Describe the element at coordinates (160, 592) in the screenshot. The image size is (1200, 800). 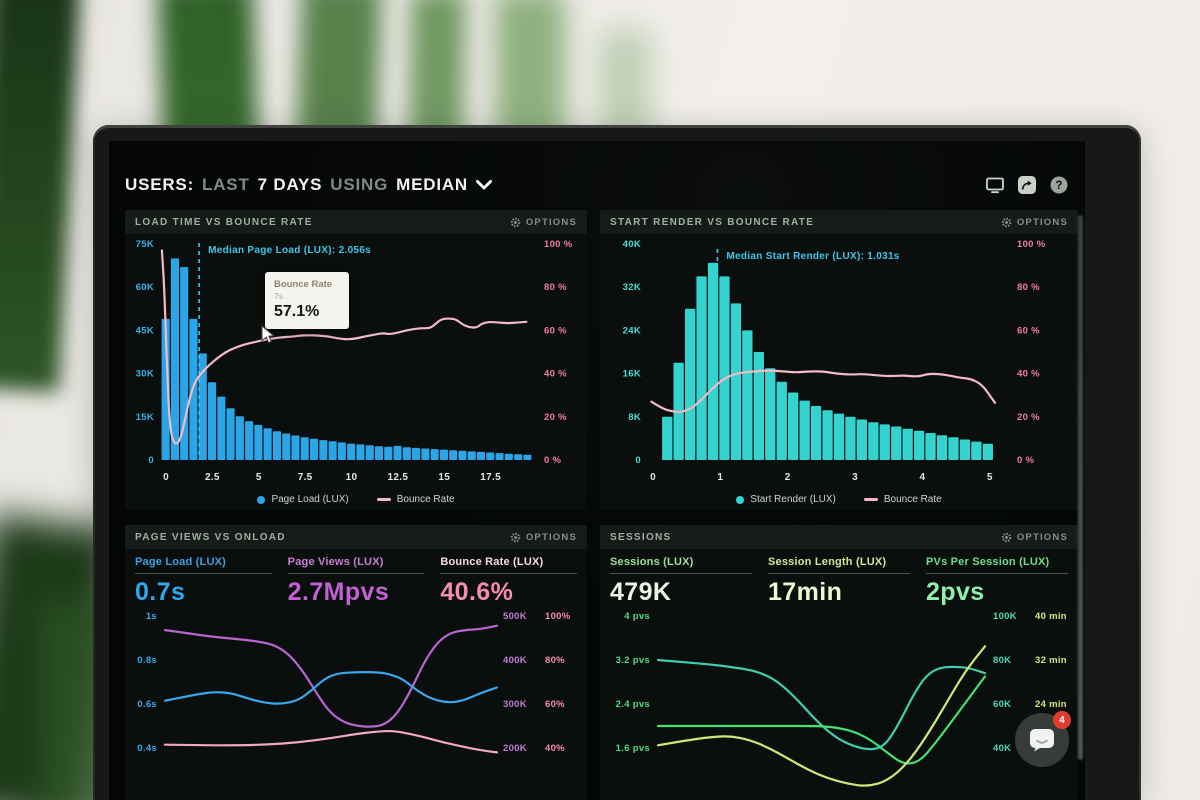
I see `metric-value: 0.7s` at that location.